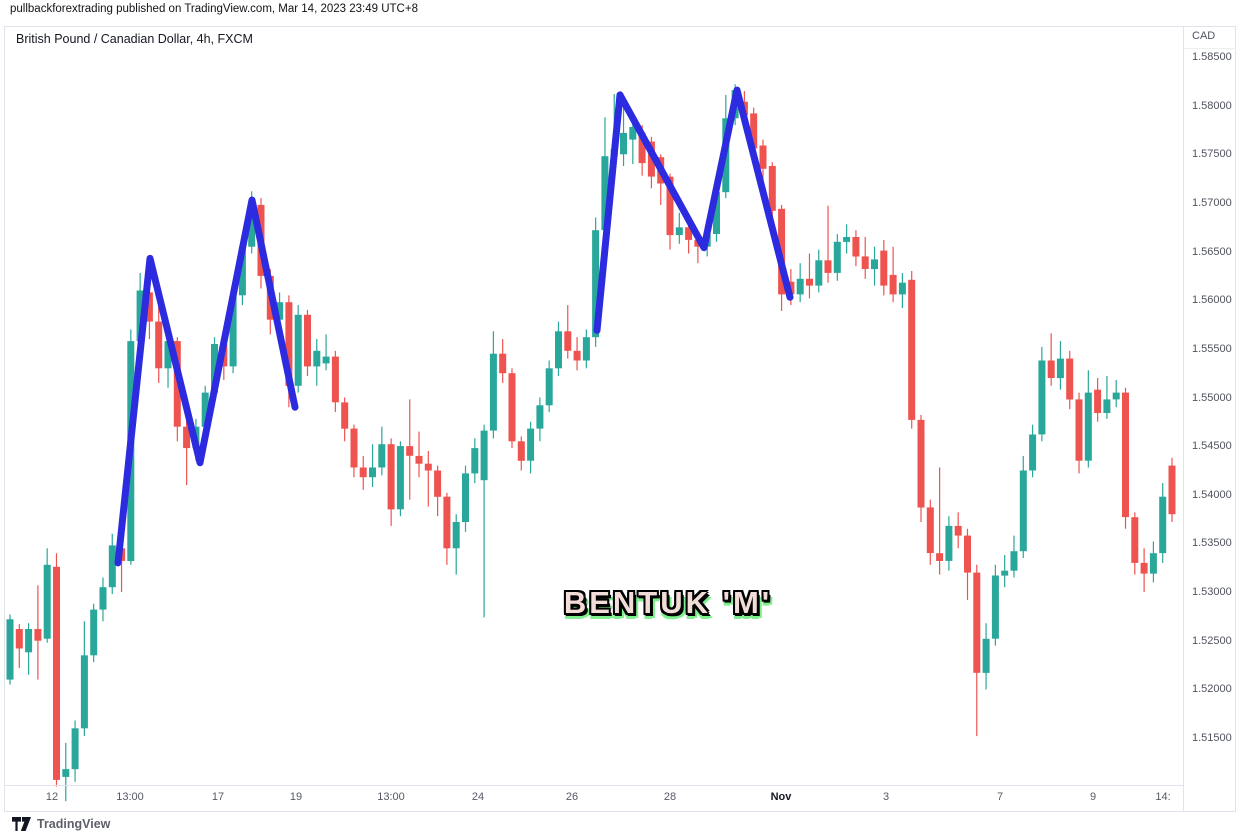  What do you see at coordinates (1212, 300) in the screenshot?
I see `price-axis-label: 1.56000` at bounding box center [1212, 300].